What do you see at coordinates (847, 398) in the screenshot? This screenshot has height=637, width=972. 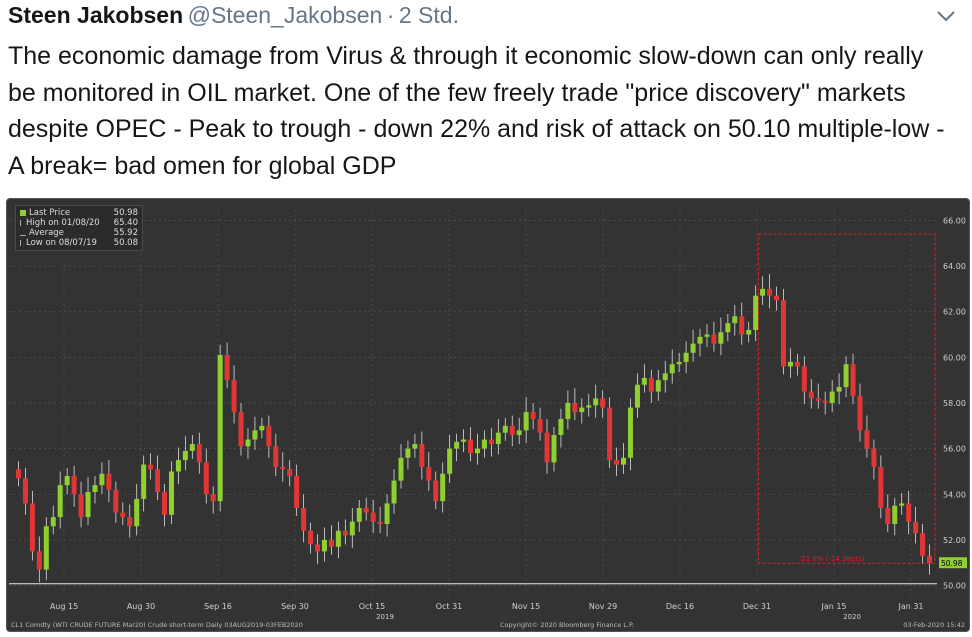 I see `drawdown-box` at bounding box center [847, 398].